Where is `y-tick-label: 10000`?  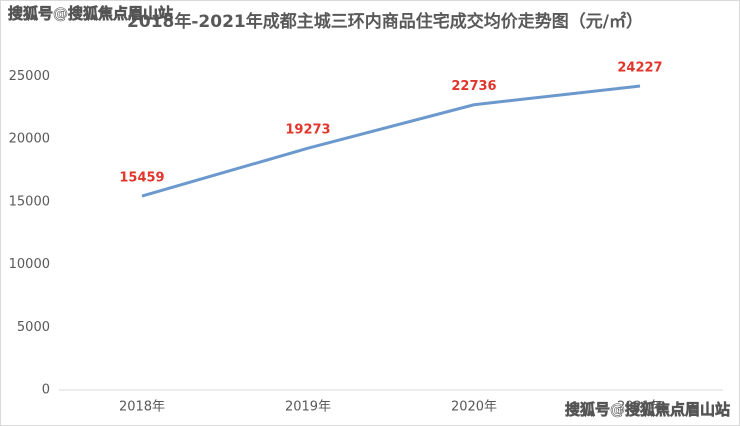
y-tick-label: 10000 is located at coordinates (29, 264).